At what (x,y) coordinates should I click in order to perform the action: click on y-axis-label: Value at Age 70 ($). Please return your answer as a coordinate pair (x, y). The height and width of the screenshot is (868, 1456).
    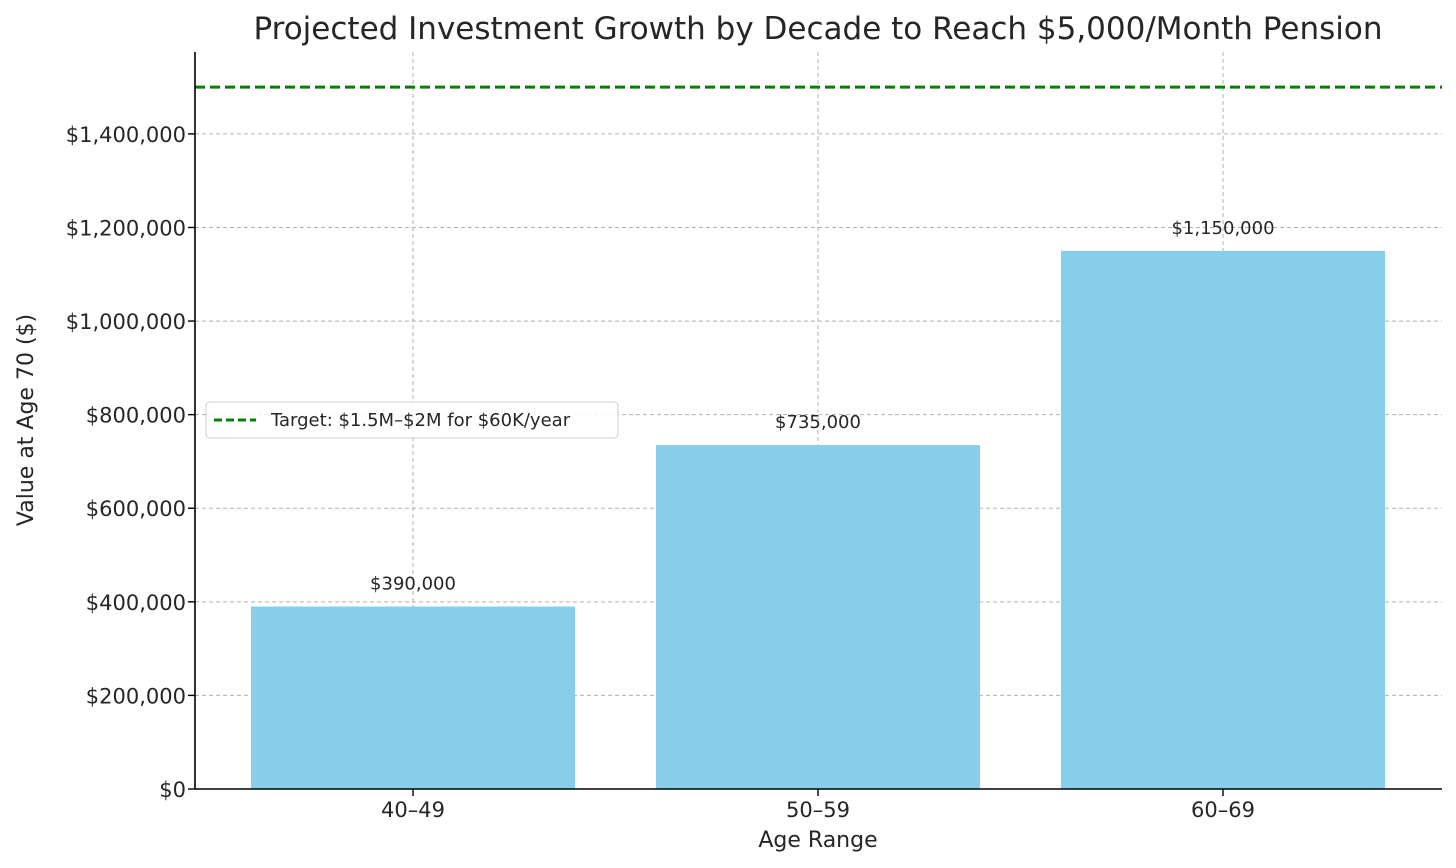
    Looking at the image, I should click on (26, 420).